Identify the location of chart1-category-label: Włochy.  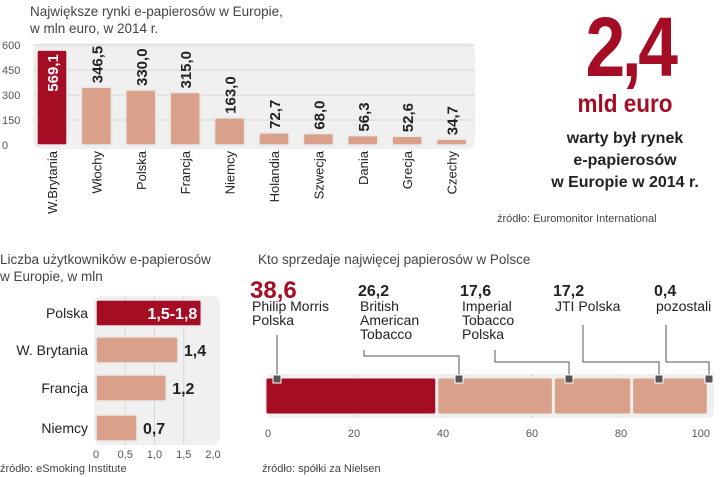
(96, 172).